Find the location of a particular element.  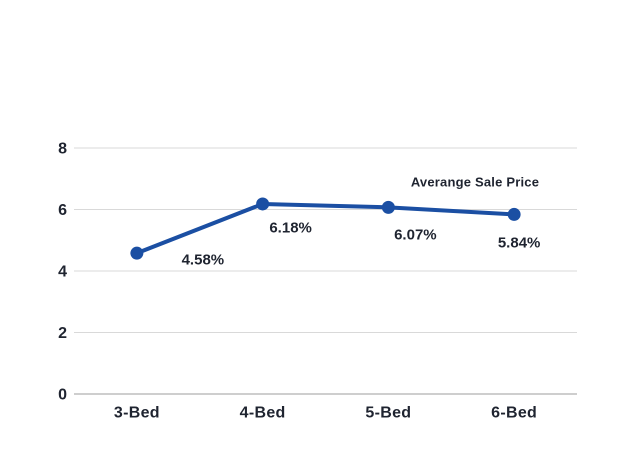

y-tick-label: 2 is located at coordinates (62, 333).